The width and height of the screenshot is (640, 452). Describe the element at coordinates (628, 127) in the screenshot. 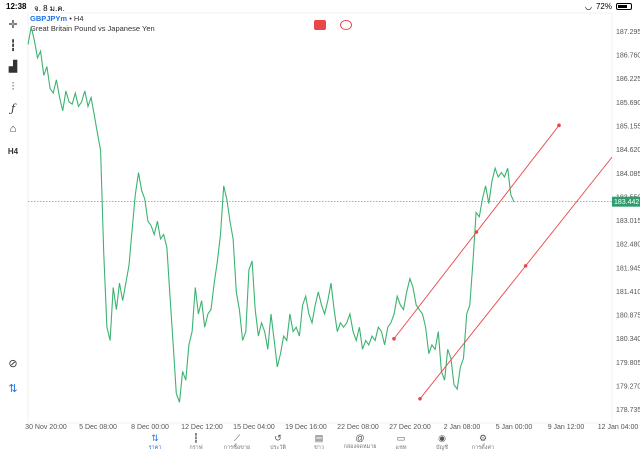

I see `y-tick-label: 185.155` at that location.